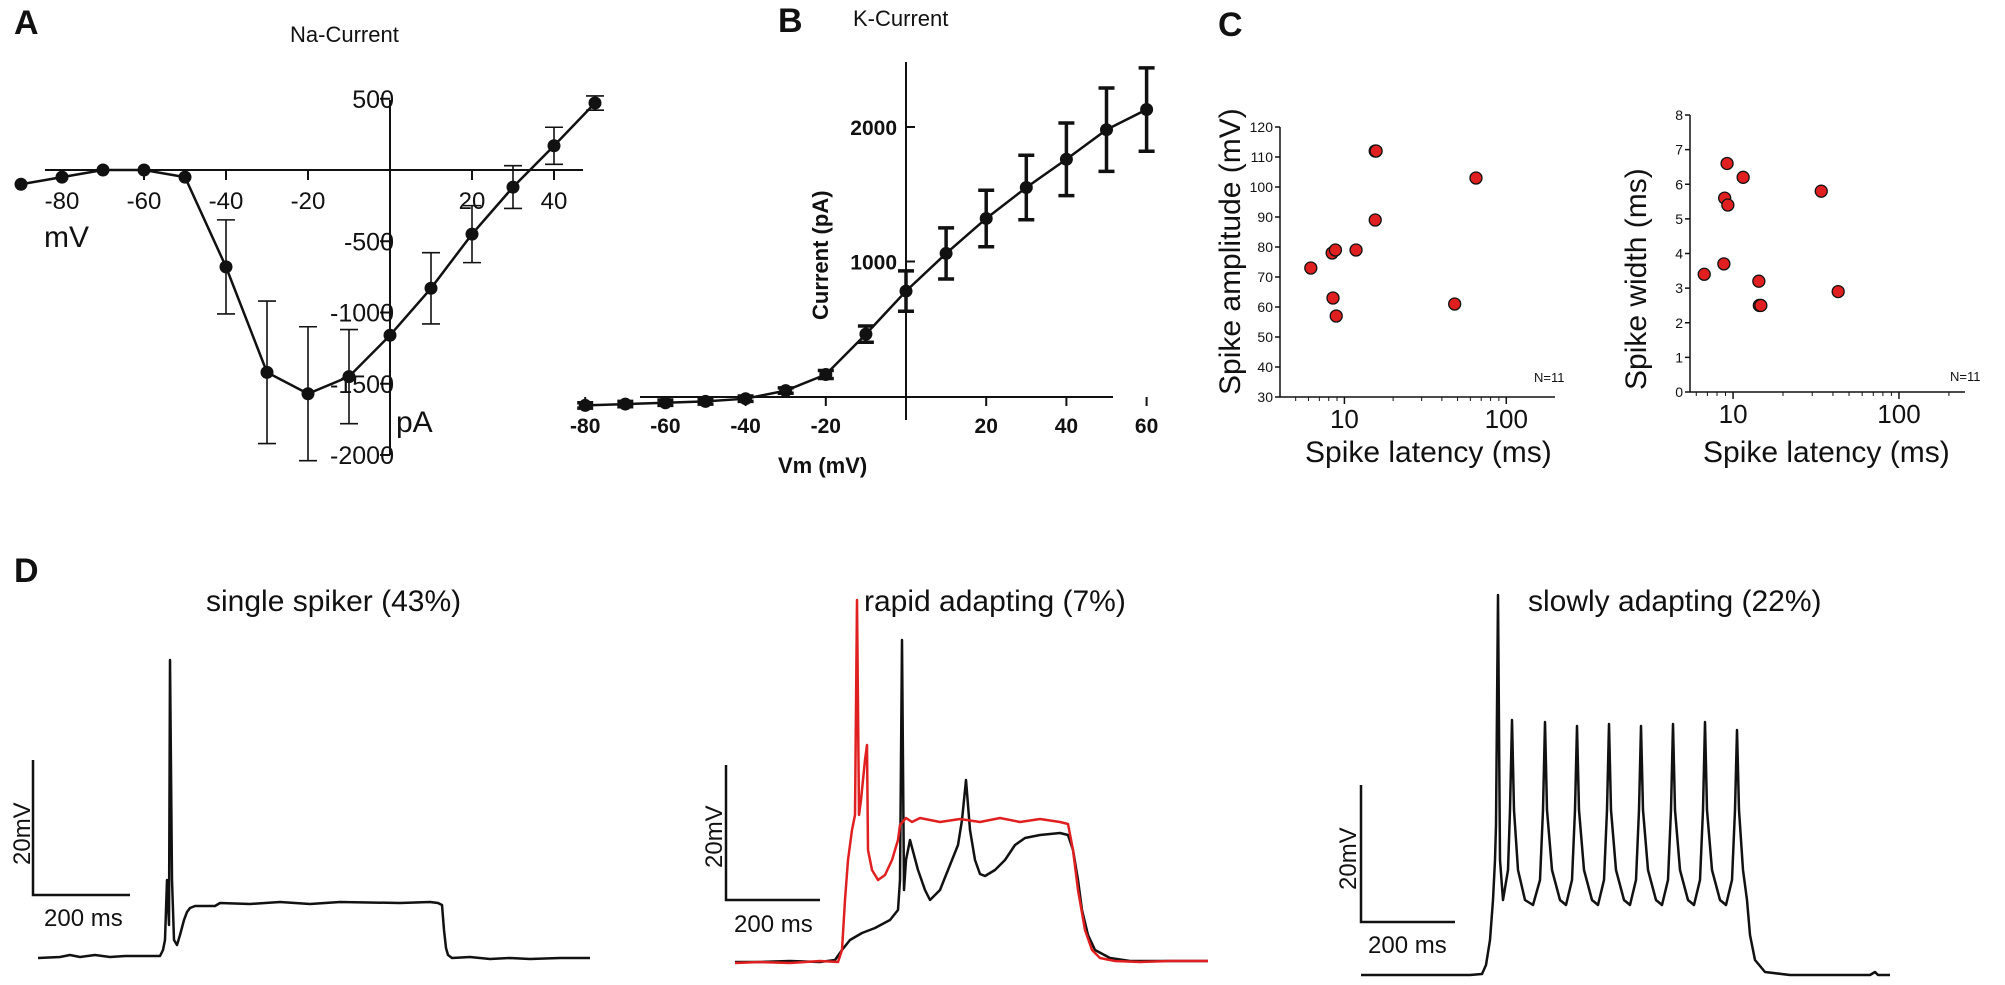  What do you see at coordinates (22, 833) in the screenshot?
I see `scale-single-voltage: 20mV` at bounding box center [22, 833].